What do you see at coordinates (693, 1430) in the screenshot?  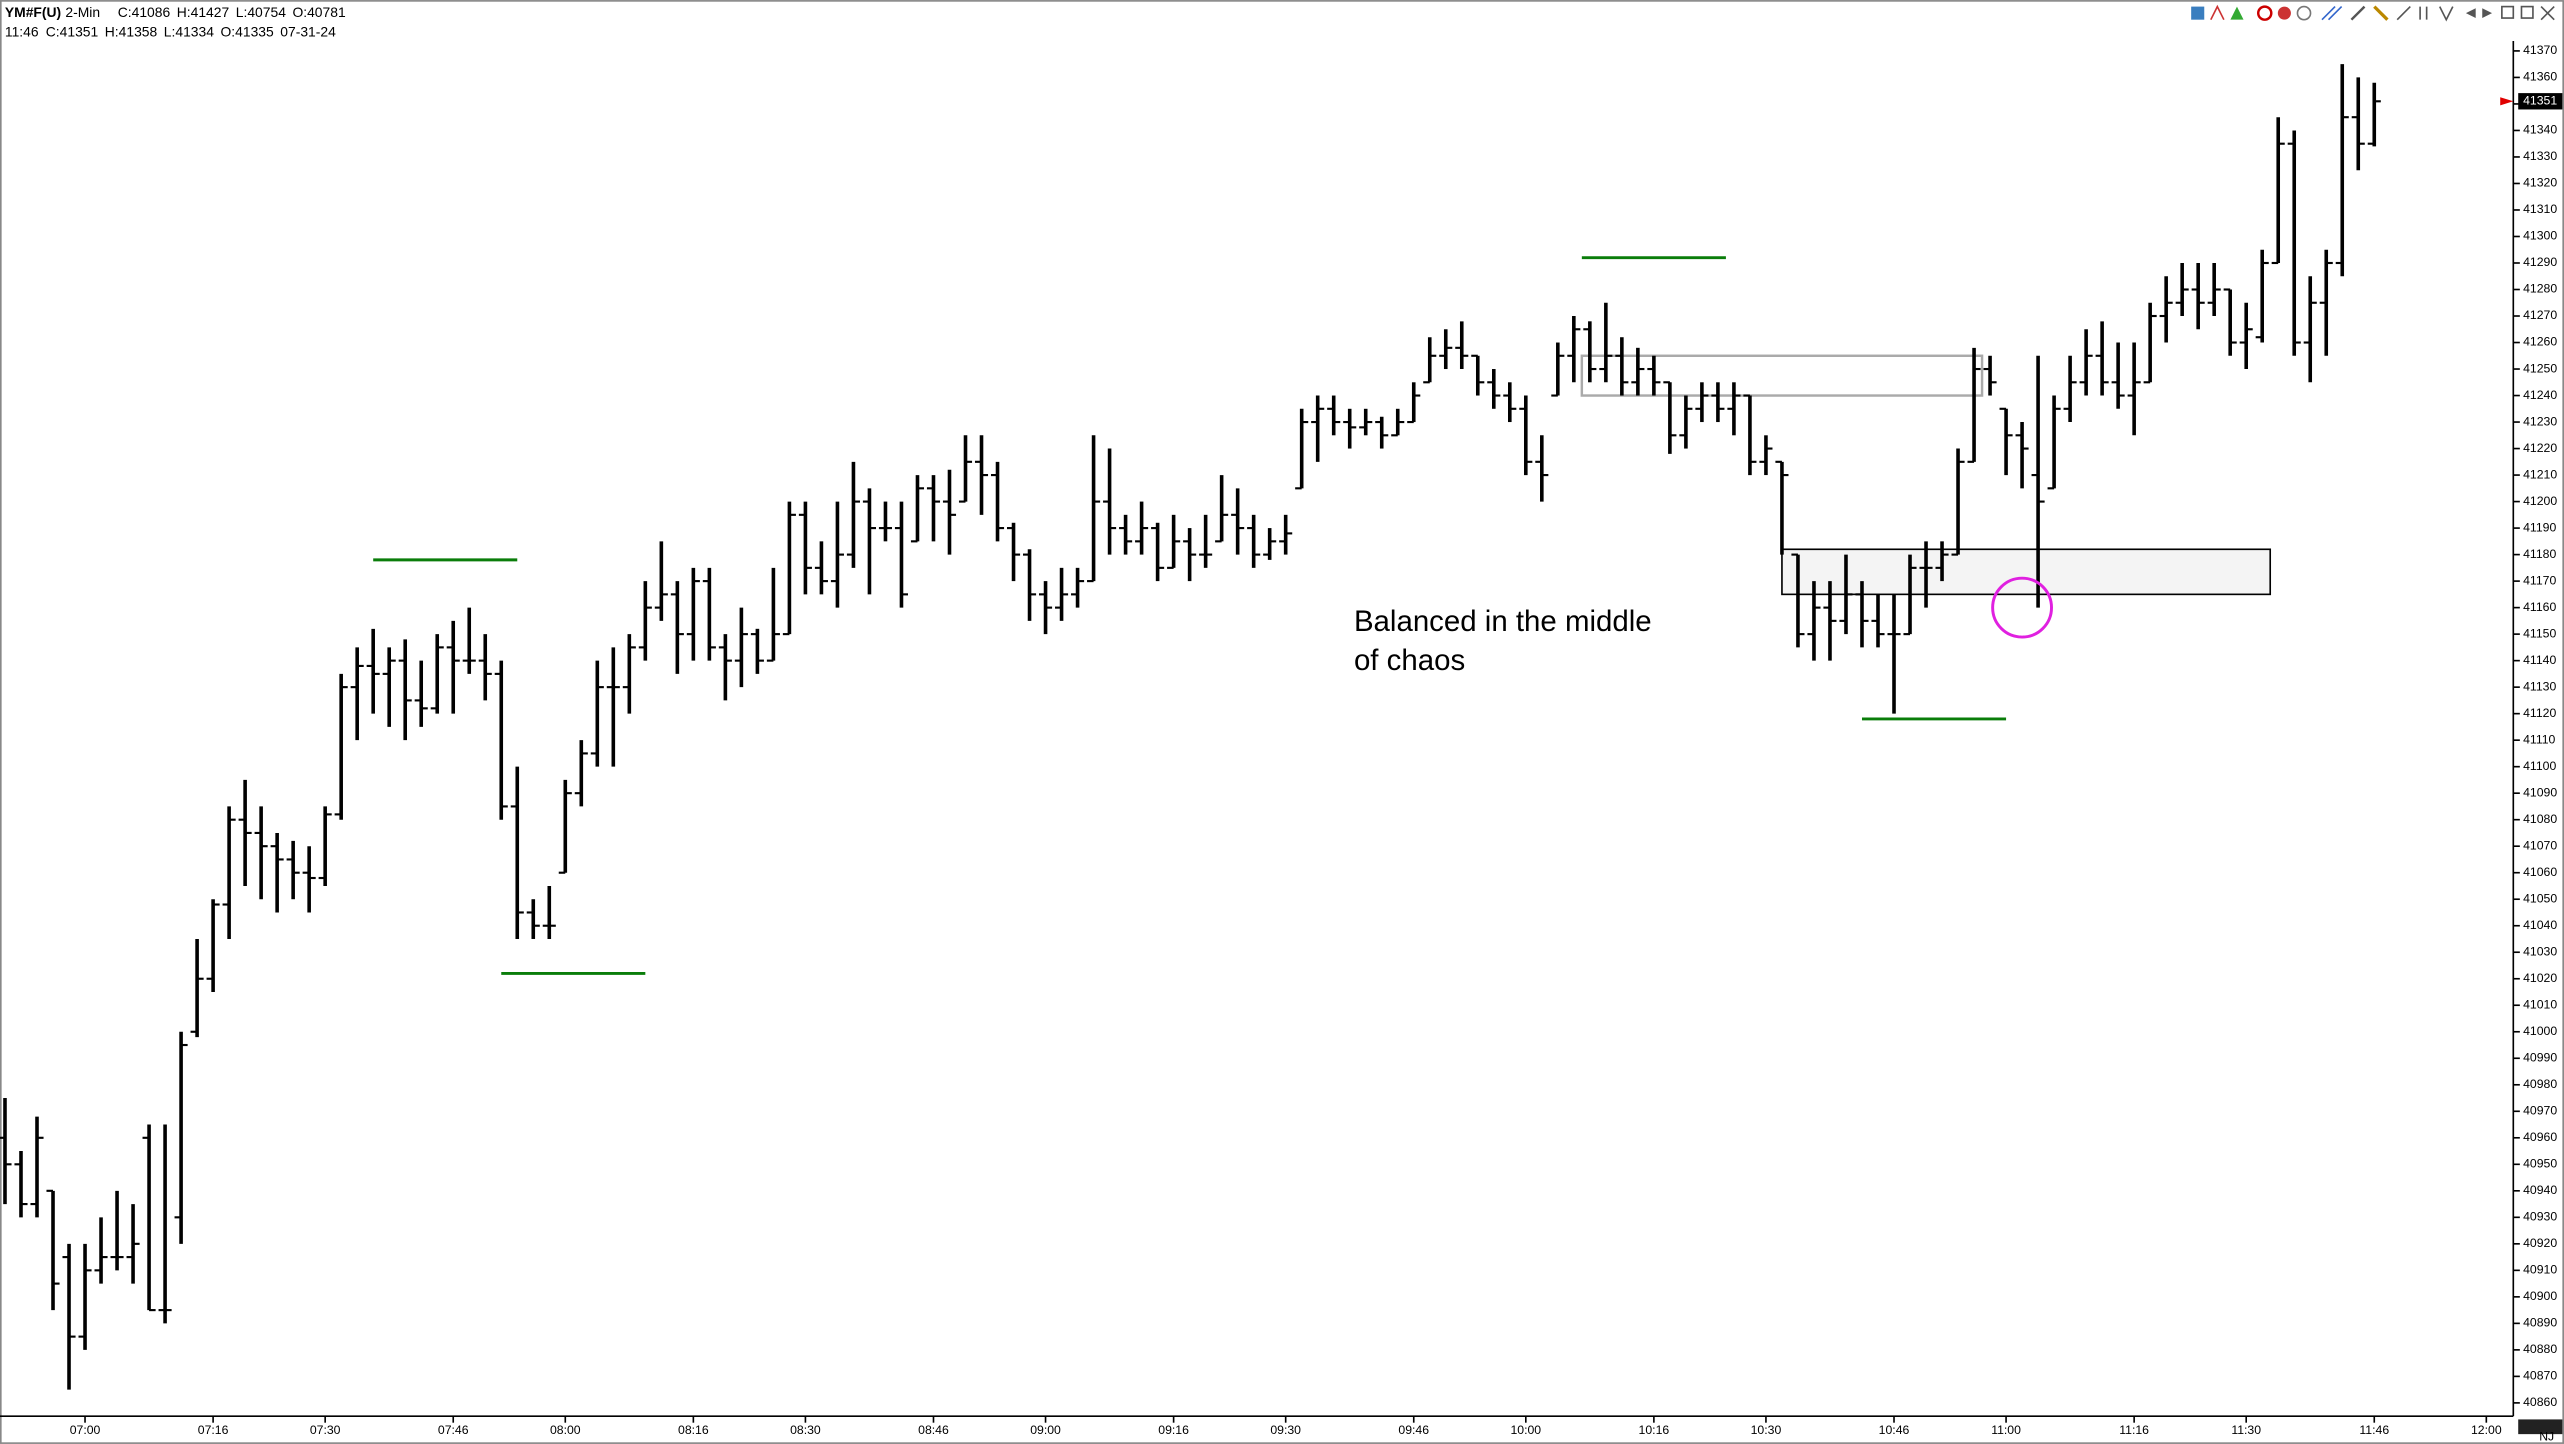 I see `x-tick-label: 08:16` at bounding box center [693, 1430].